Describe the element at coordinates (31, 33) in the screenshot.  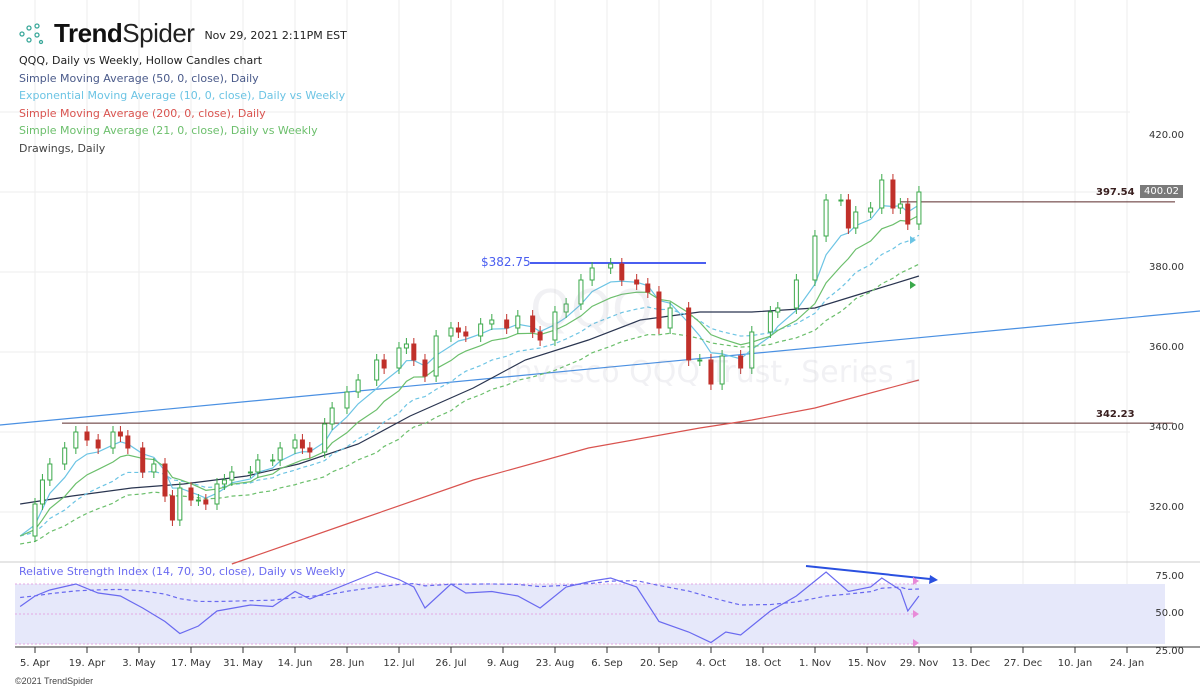
I see `spider-logo-icon` at that location.